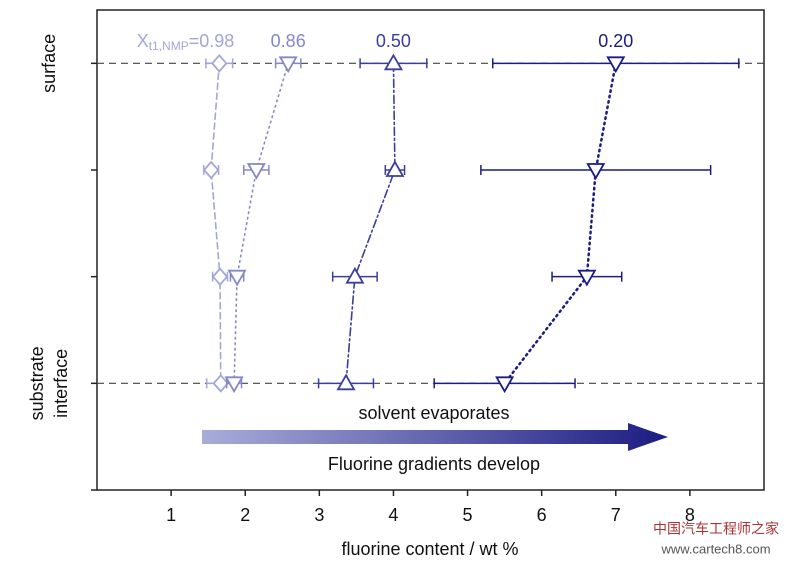 The height and width of the screenshot is (567, 794). I want to click on watermark: 中国汽车工程师之家, so click(716, 529).